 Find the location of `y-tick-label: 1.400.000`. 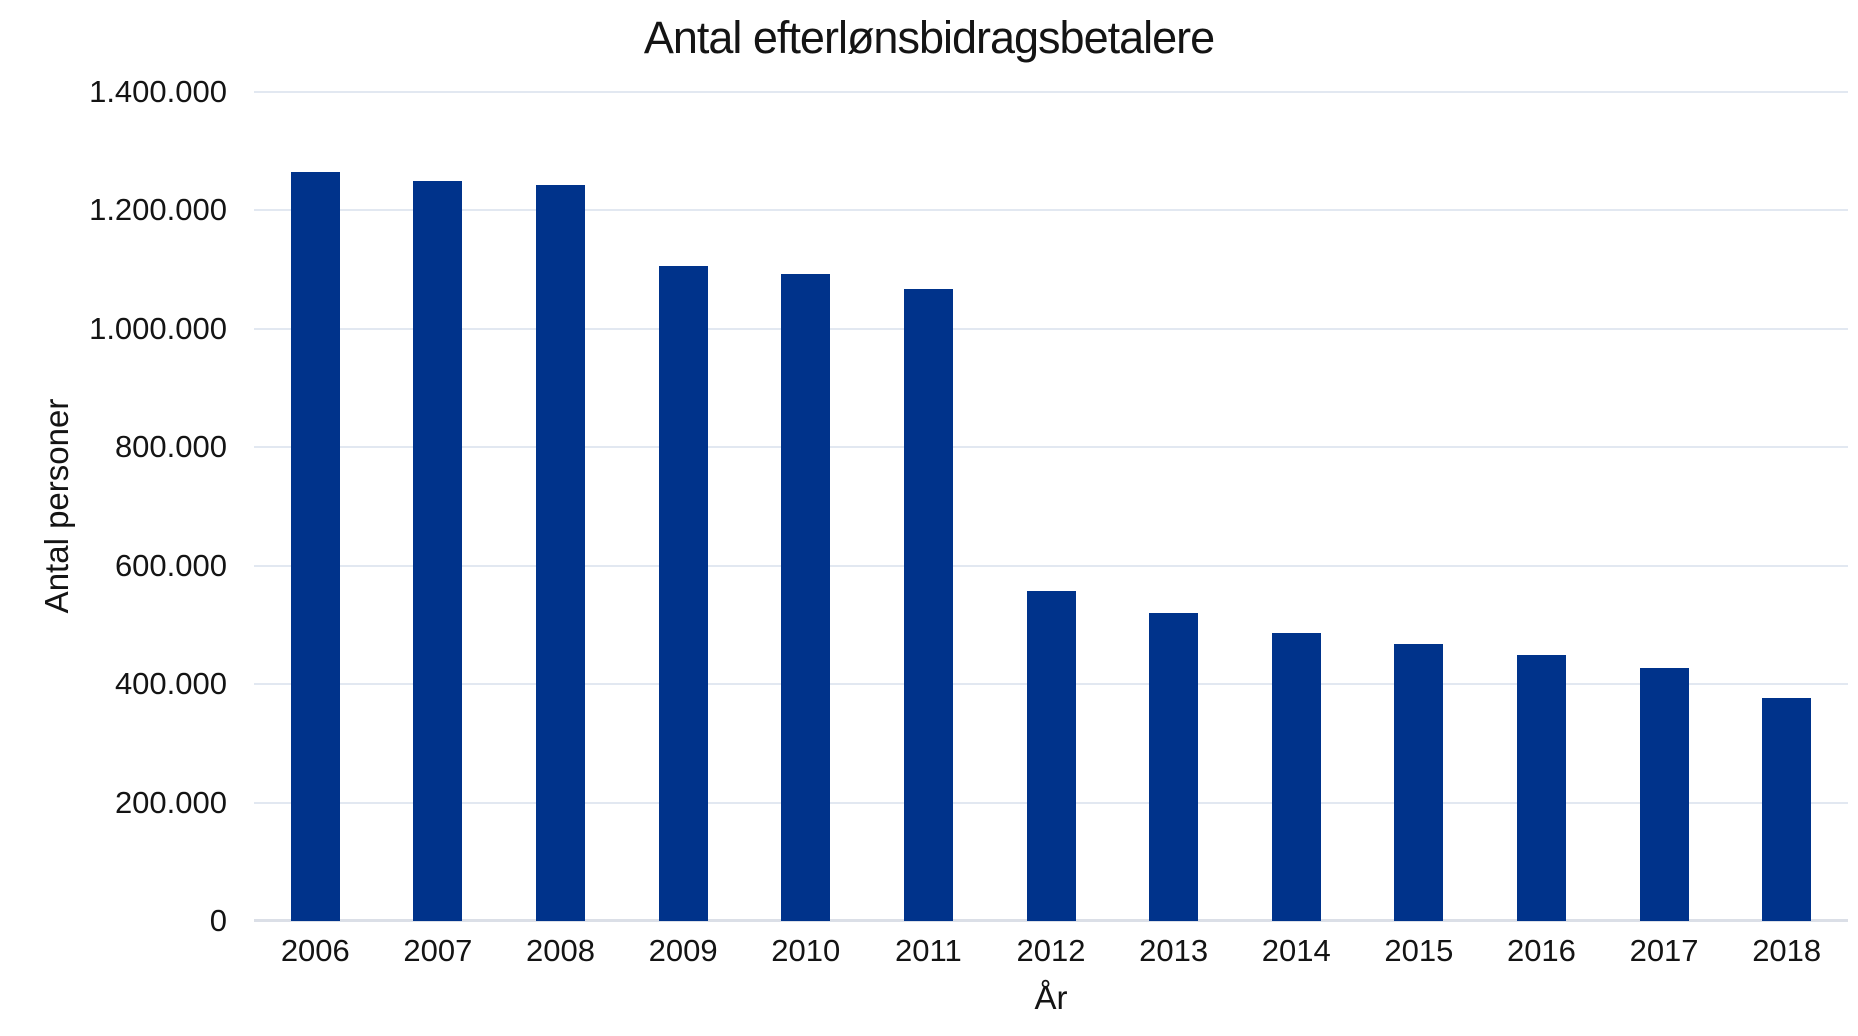

y-tick-label: 1.400.000 is located at coordinates (158, 91).